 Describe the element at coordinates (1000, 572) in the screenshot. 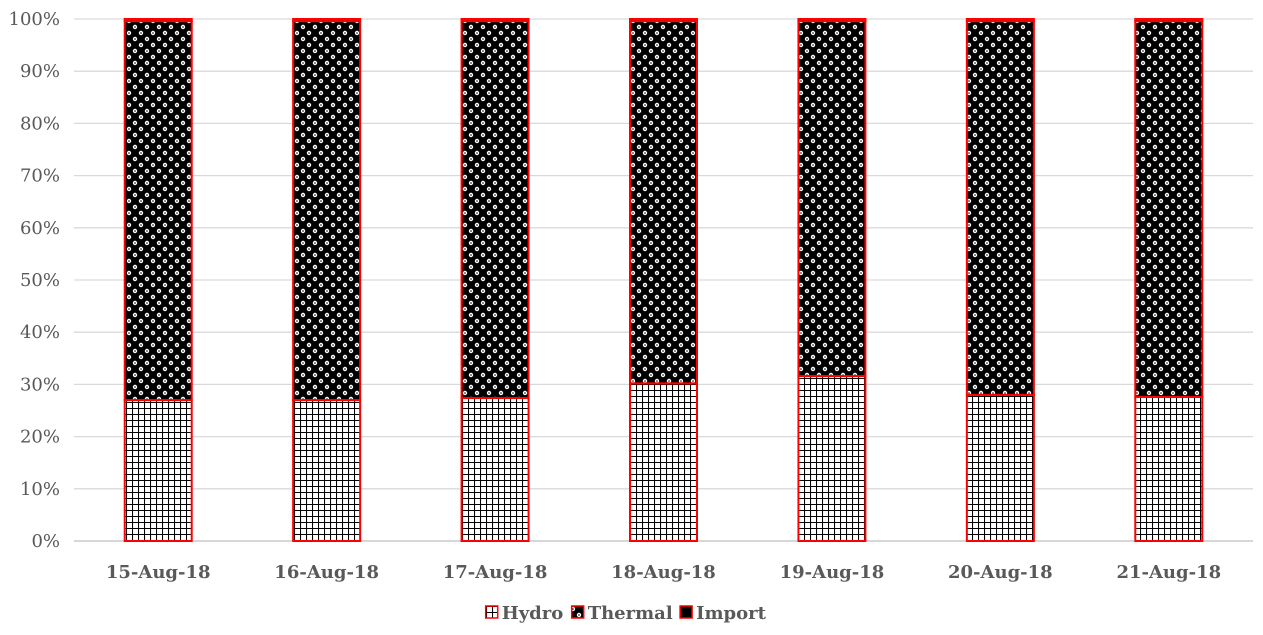

I see `x-tick-label: 20-Aug-18` at that location.